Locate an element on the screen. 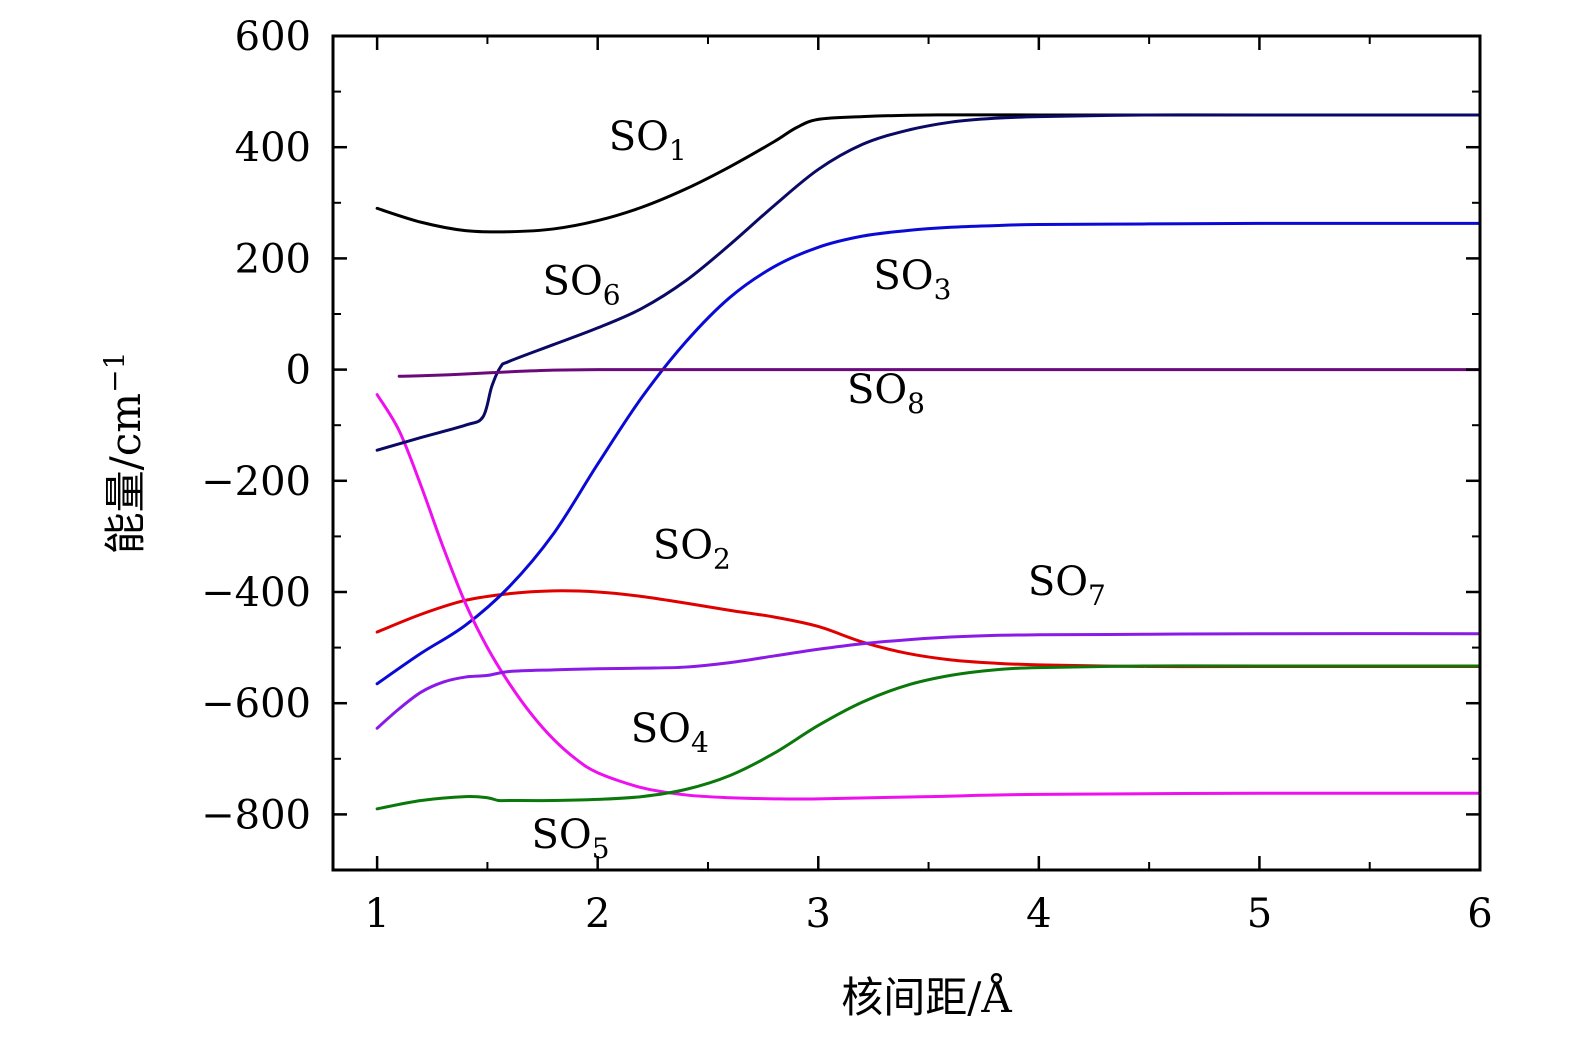 The height and width of the screenshot is (1043, 1575). y-tick-label: −400 is located at coordinates (256, 593).